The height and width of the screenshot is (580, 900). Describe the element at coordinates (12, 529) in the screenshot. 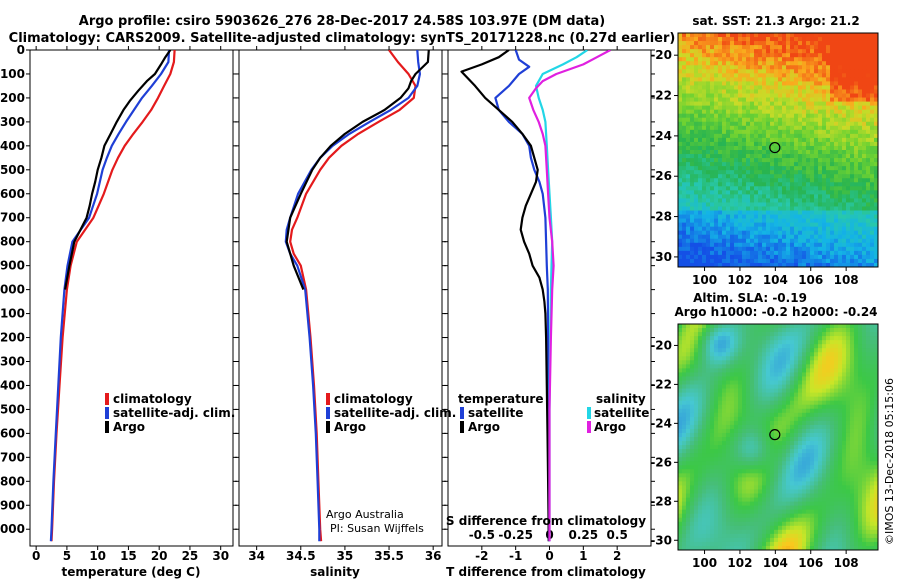

I see `y-tick-label: 2000` at that location.